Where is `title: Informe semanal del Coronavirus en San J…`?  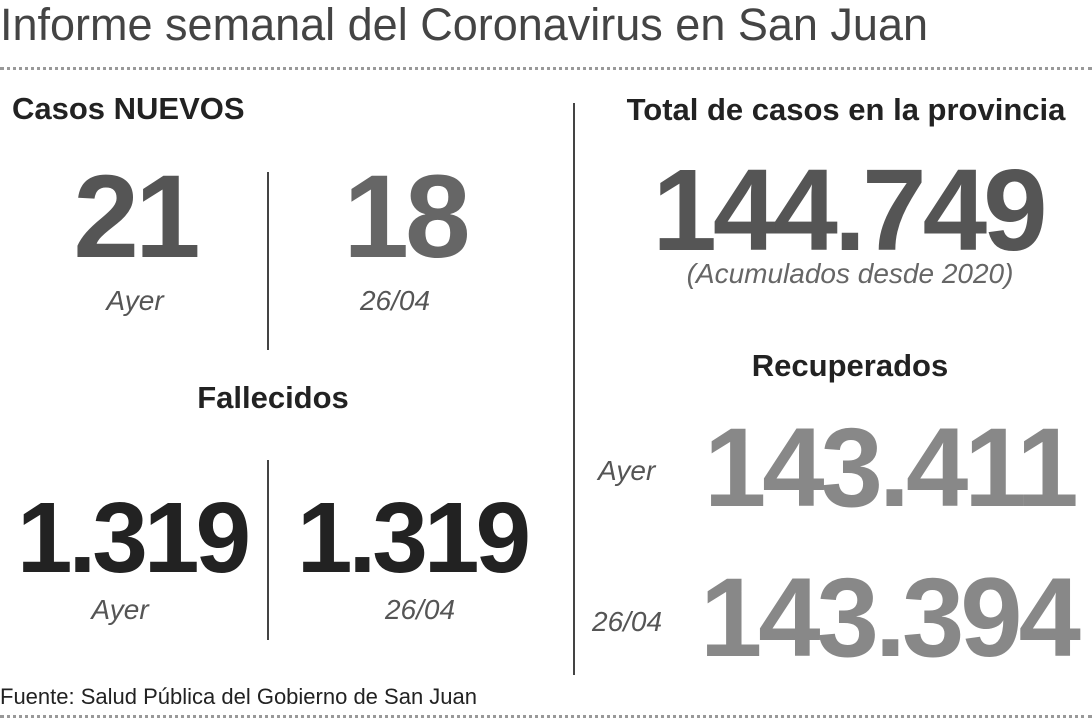
title: Informe semanal del Coronavirus en San J… is located at coordinates (464, 25).